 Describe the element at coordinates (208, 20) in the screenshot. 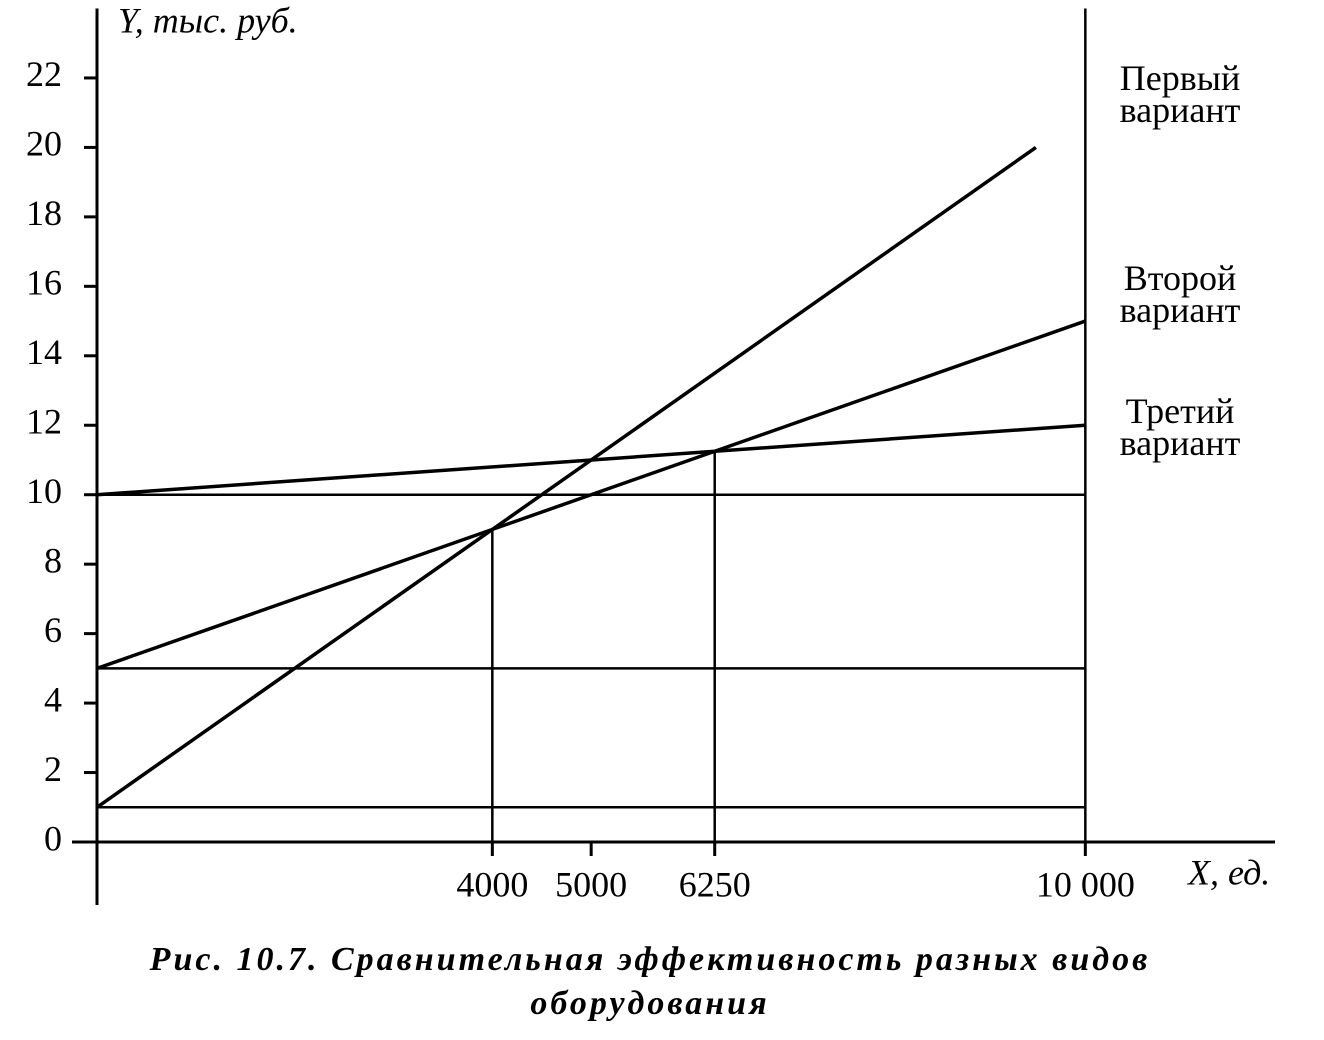

I see `y-axis-label: Y, тыс. руб.` at that location.